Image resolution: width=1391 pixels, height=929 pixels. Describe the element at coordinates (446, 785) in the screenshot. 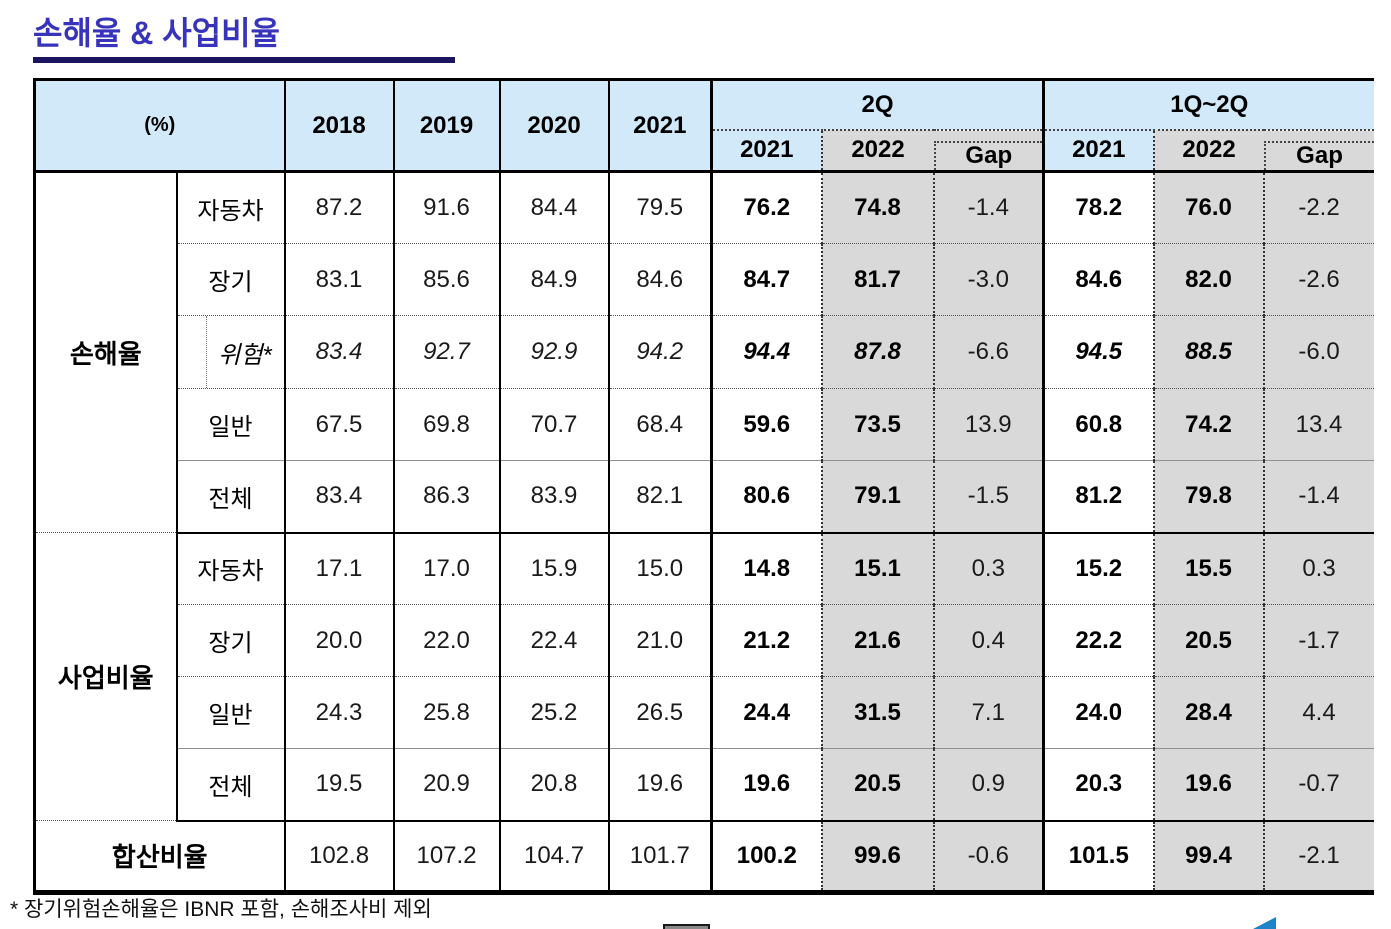

I see `table-cell: 20.9` at that location.